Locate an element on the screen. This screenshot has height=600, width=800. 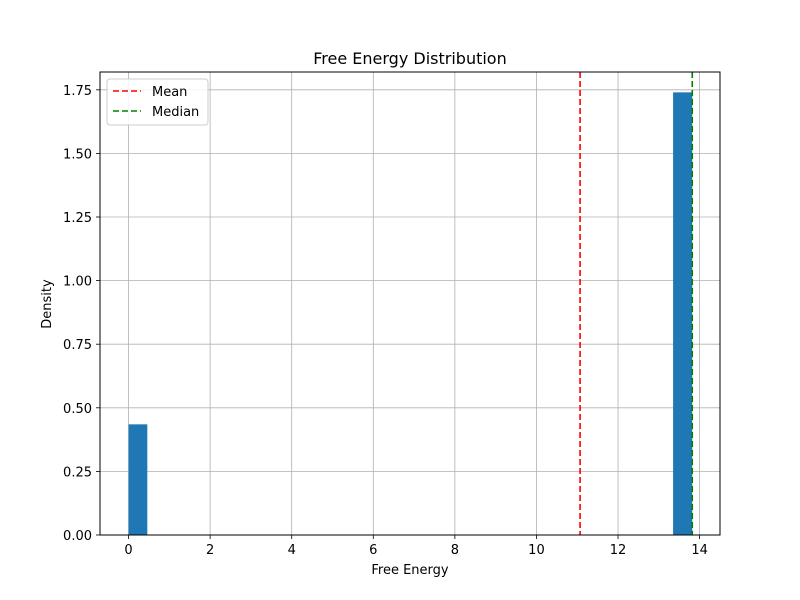
legend-label: Mean is located at coordinates (169, 92).